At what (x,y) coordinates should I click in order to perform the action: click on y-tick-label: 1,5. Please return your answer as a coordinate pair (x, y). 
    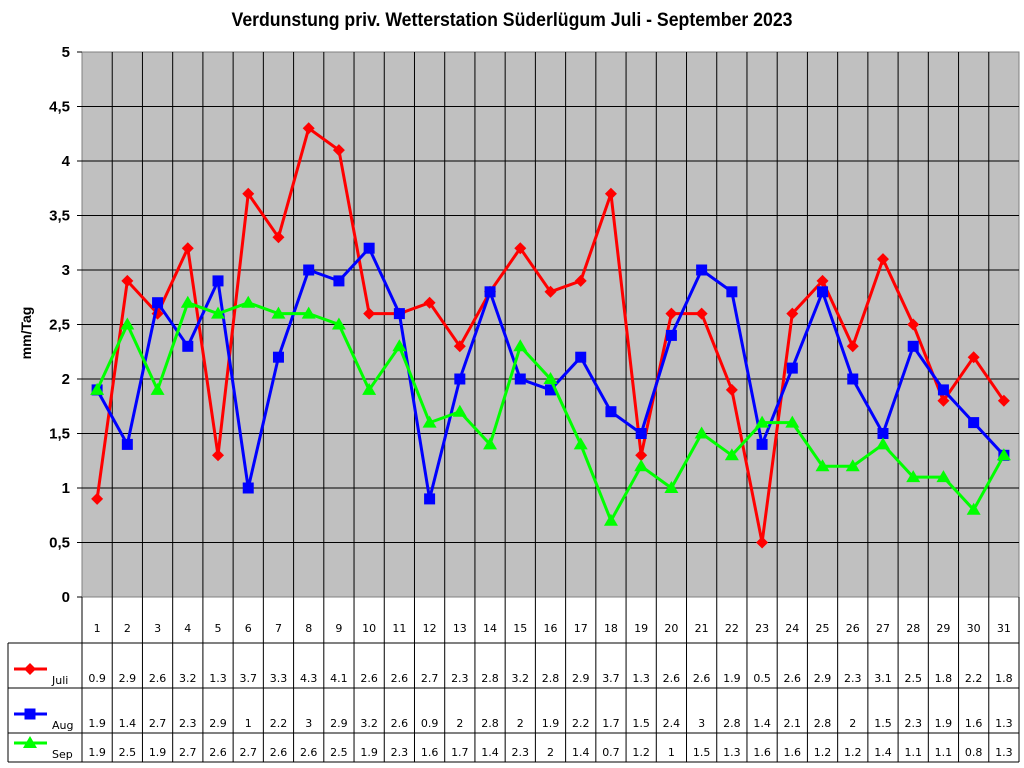
    Looking at the image, I should click on (59, 434).